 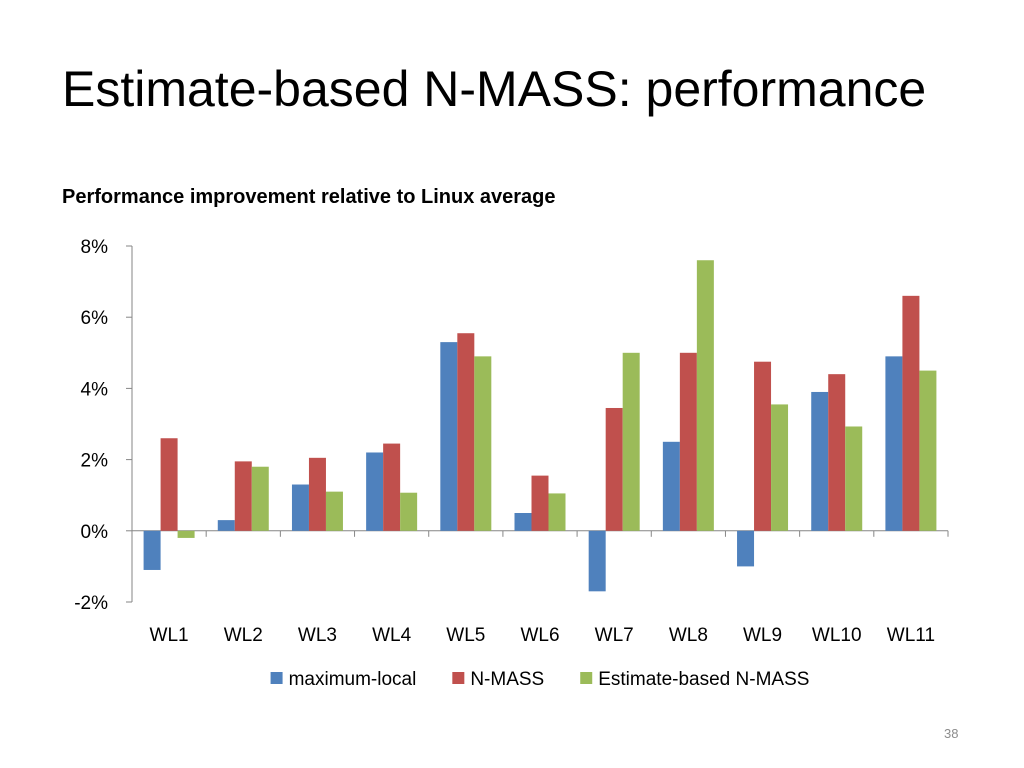 What do you see at coordinates (762, 635) in the screenshot?
I see `x-tick-label: WL9` at bounding box center [762, 635].